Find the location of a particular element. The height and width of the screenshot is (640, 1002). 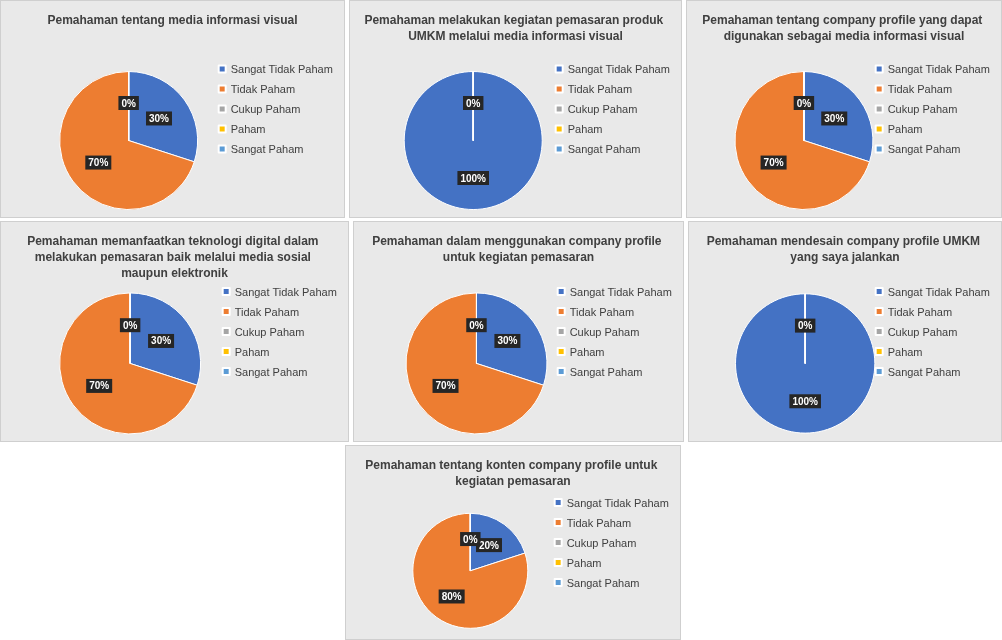

chart-title: Pemahaman tentang media informasi visual is located at coordinates (172, 20).